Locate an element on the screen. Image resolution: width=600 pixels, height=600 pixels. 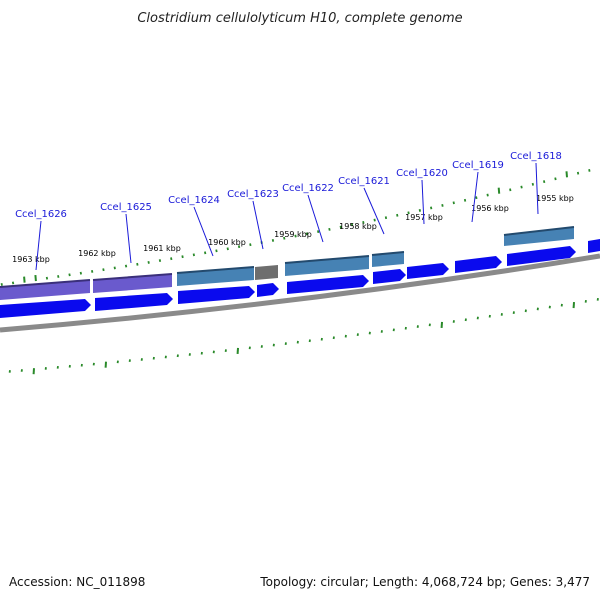
gene-label: Ccel_1619 is located at coordinates (478, 165).